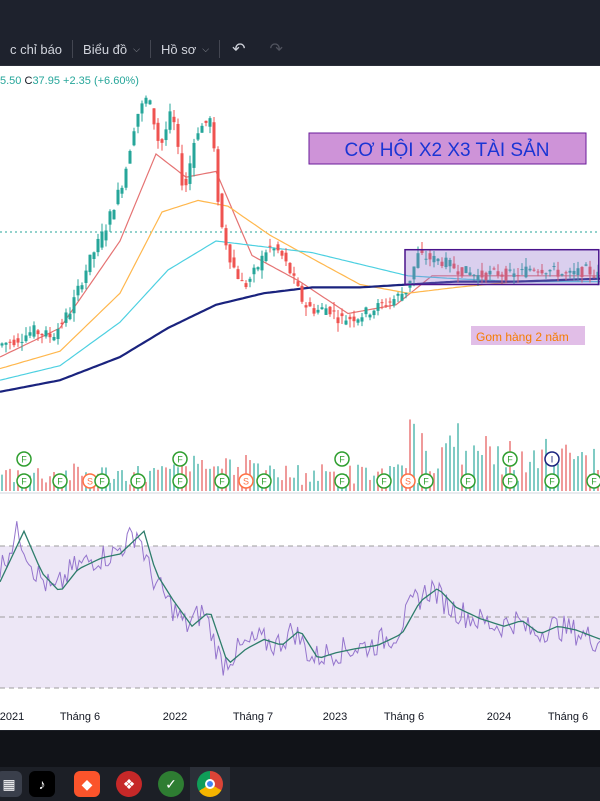  Describe the element at coordinates (185, 49) in the screenshot. I see `profile-menu: Hồ sơ ⌵` at that location.